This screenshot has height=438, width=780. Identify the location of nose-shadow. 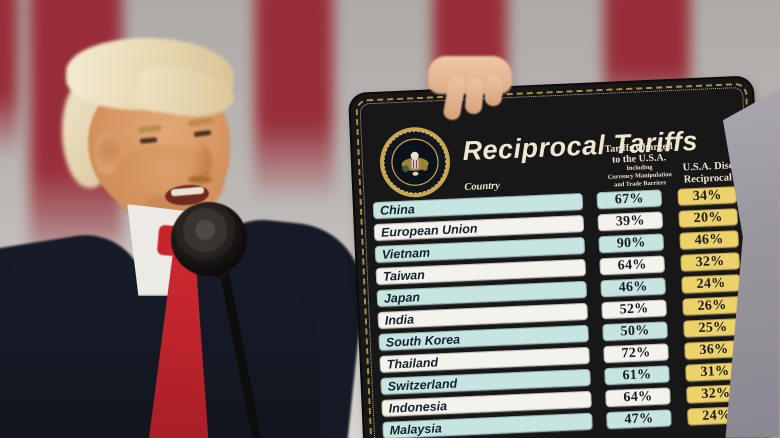
(200, 179).